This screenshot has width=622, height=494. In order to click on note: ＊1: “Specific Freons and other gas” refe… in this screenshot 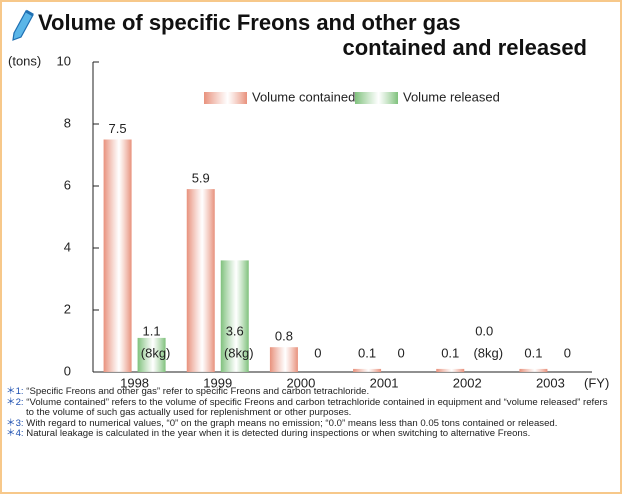, I will do `click(309, 392)`.